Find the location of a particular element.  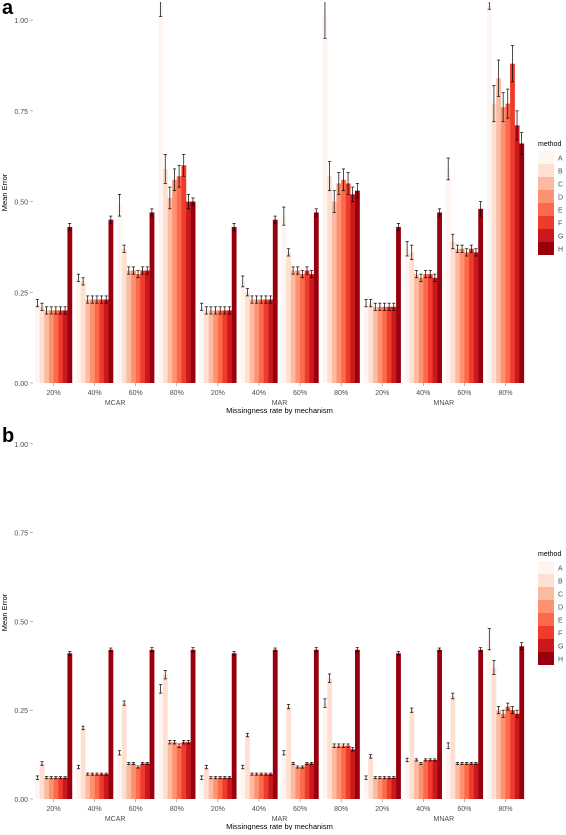

legend-label: G is located at coordinates (560, 647).